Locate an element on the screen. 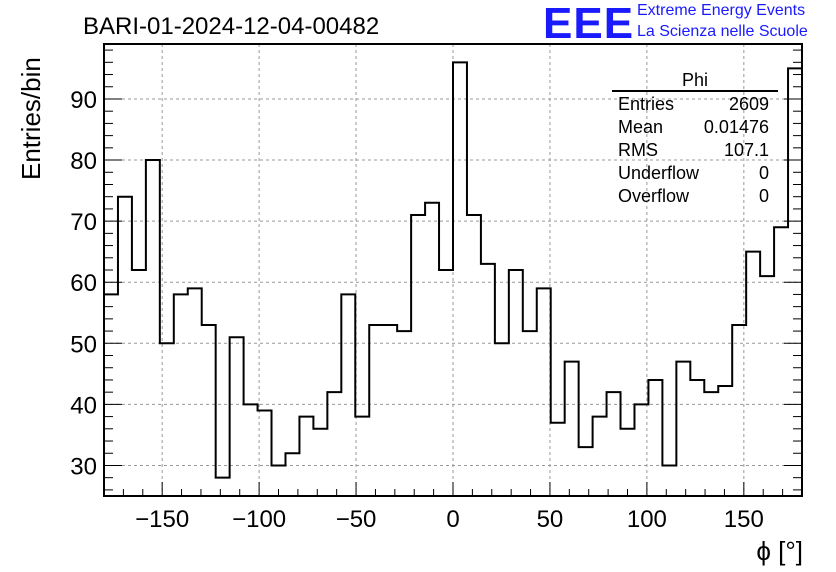 This screenshot has width=836, height=572. stats-label: Mean is located at coordinates (640, 127).